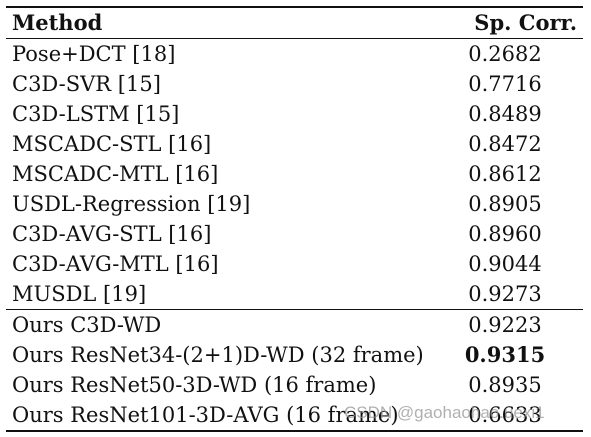 This screenshot has width=591, height=437. Describe the element at coordinates (505, 114) in the screenshot. I see `score-cell: 0.8489` at that location.